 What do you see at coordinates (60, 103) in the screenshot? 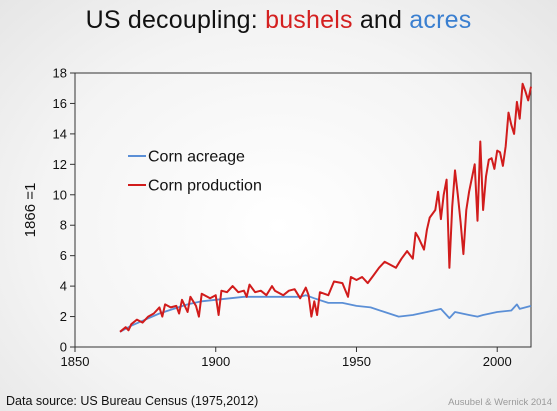
I see `y-tick-label: 16` at bounding box center [60, 103].